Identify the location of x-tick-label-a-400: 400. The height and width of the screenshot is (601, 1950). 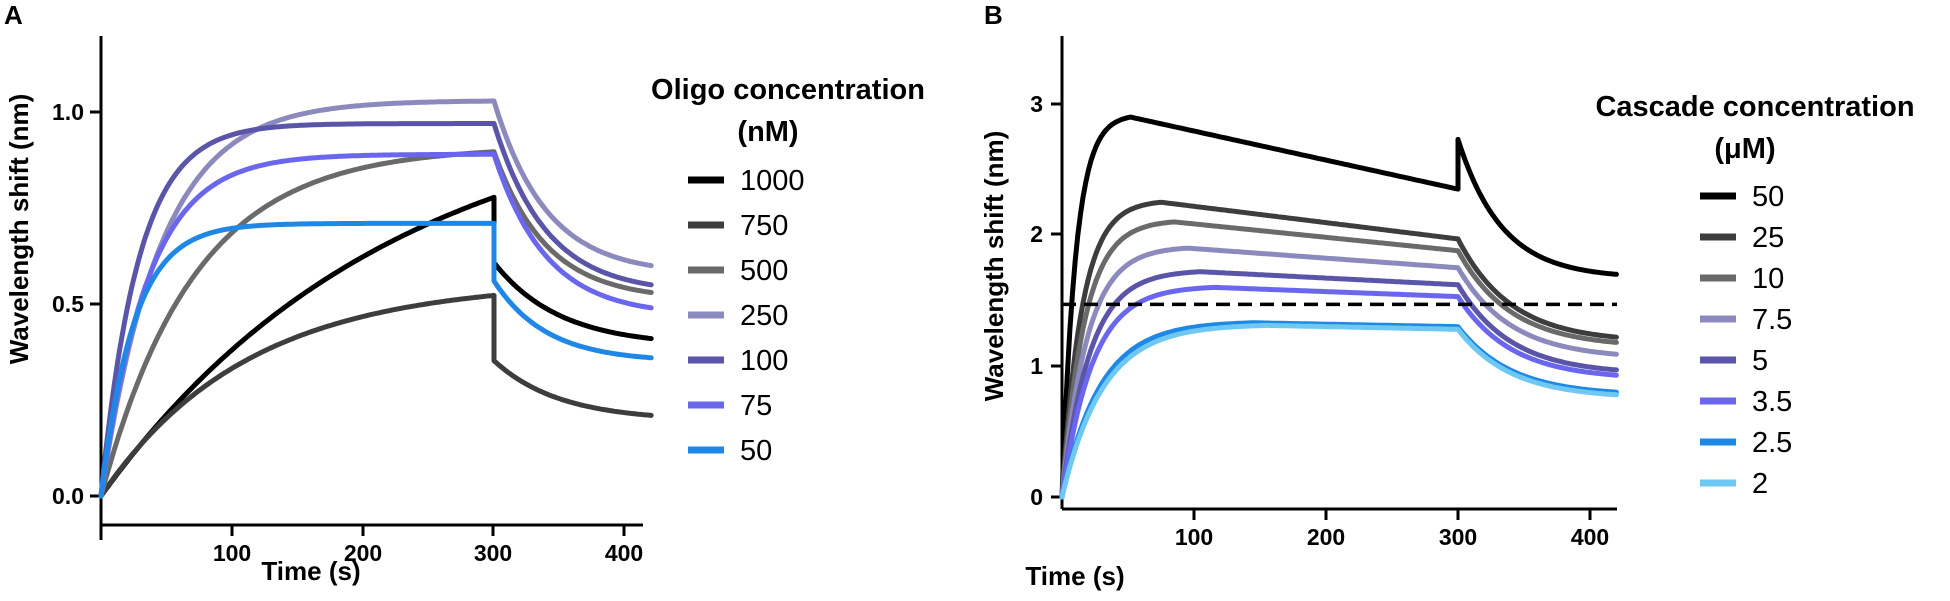
(624, 553).